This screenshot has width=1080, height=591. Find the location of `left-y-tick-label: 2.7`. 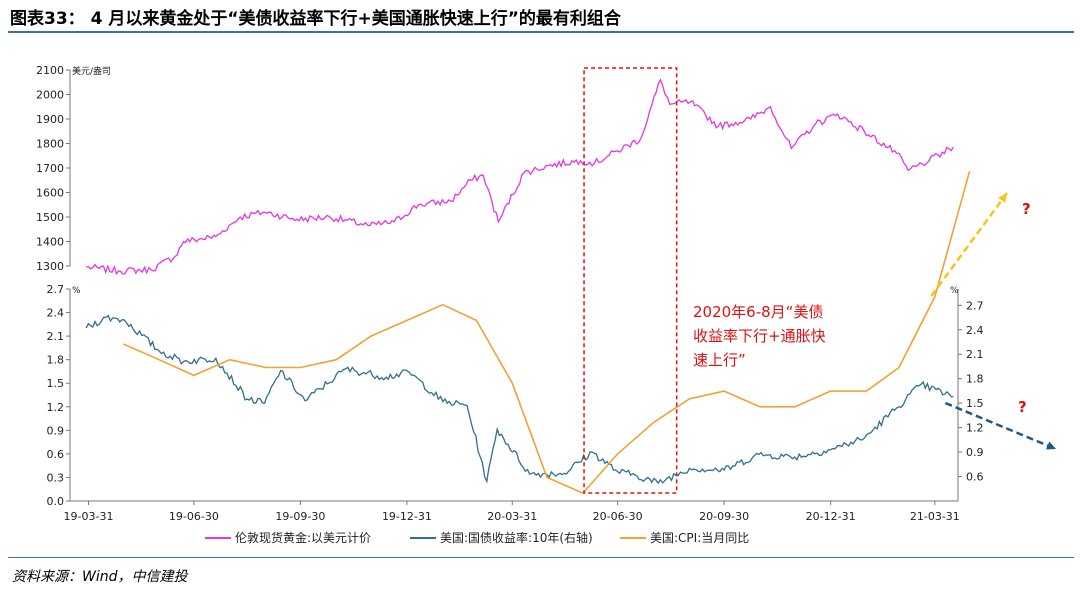

left-y-tick-label: 2.7 is located at coordinates (56, 289).